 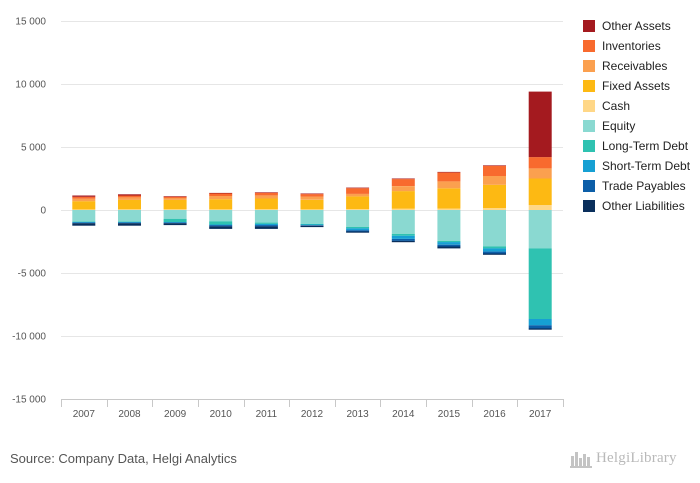 What do you see at coordinates (33, 148) in the screenshot?
I see `y-tick-label: 5 000` at bounding box center [33, 148].